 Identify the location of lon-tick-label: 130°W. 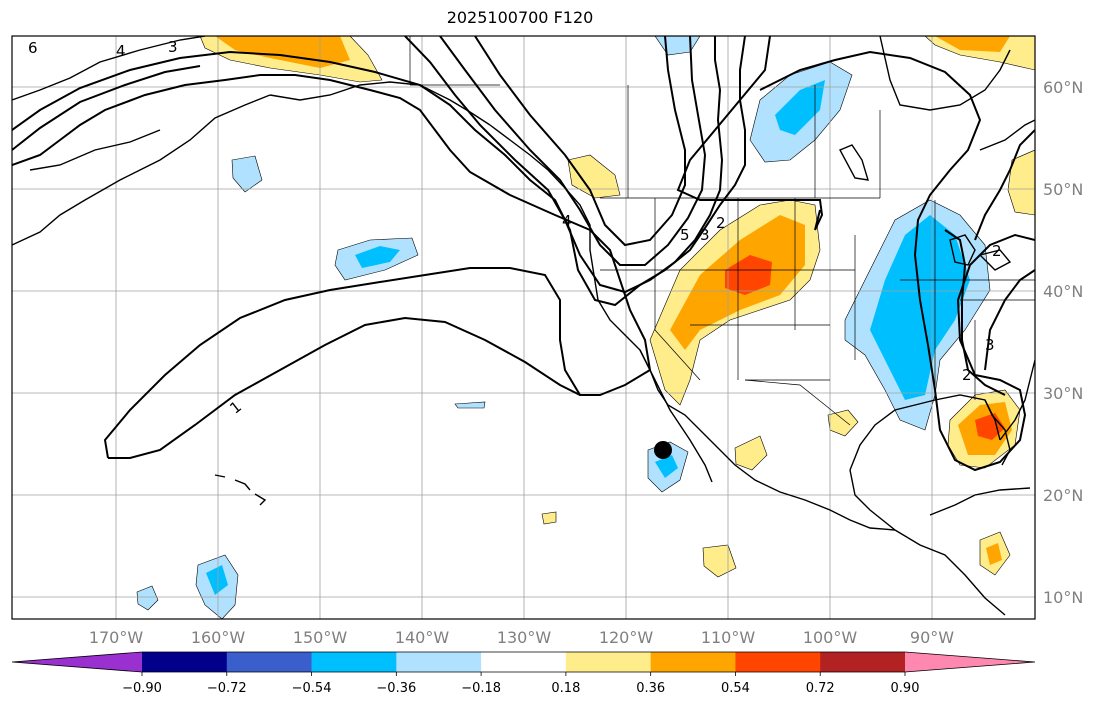
(524, 637).